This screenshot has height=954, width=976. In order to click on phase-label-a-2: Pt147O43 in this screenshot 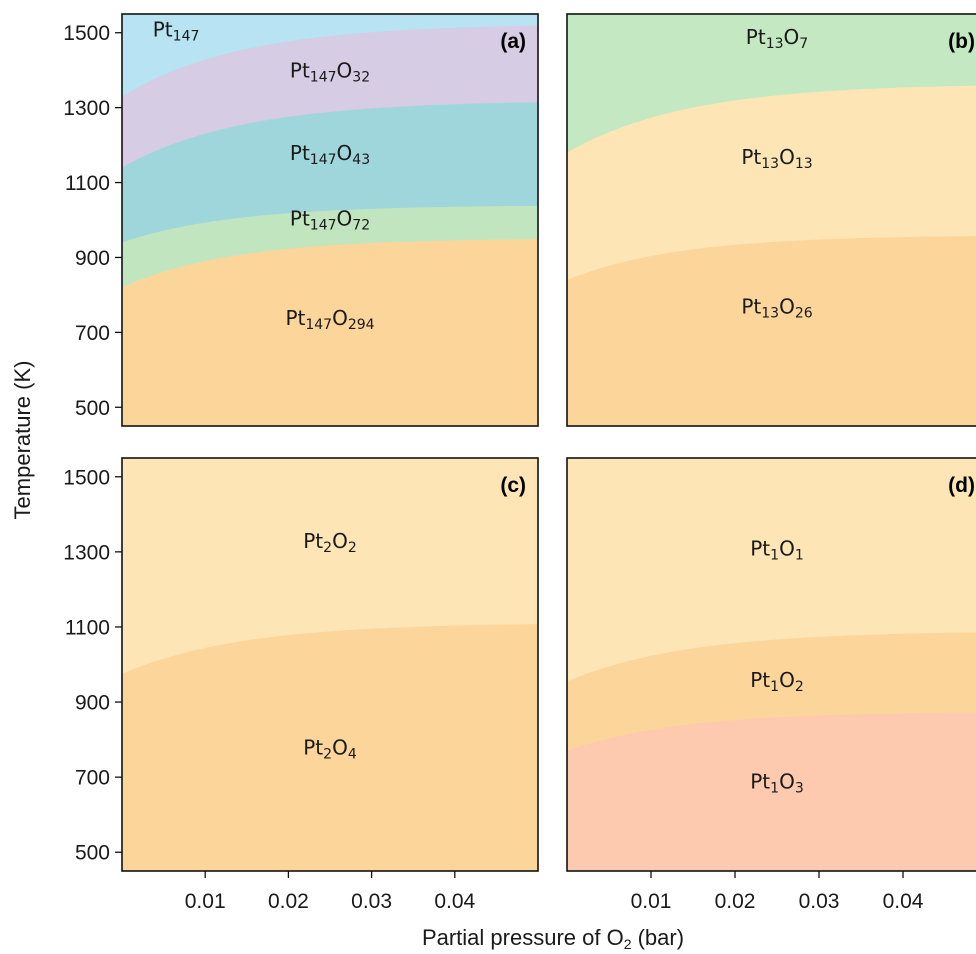, I will do `click(330, 154)`.